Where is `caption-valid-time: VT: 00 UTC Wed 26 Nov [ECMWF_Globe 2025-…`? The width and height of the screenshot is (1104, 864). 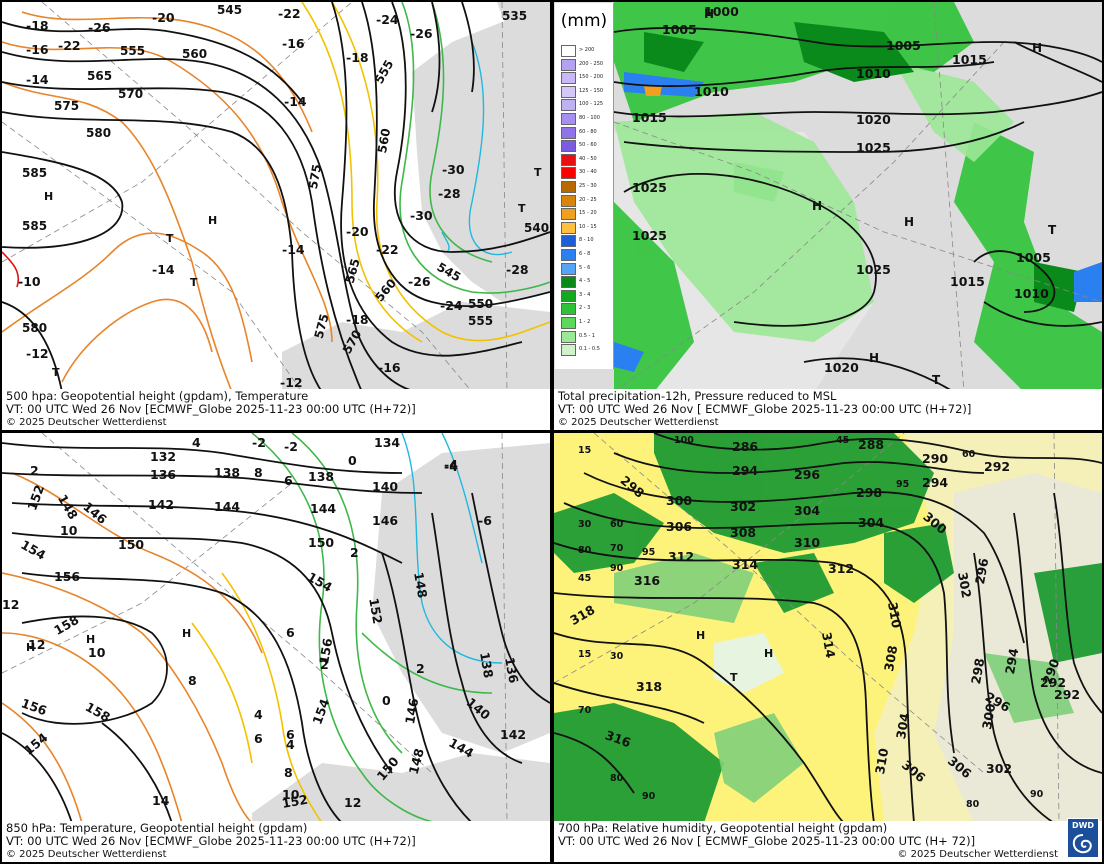 caption-valid-time: VT: 00 UTC Wed 26 Nov [ECMWF_Globe 2025-… is located at coordinates (211, 841).